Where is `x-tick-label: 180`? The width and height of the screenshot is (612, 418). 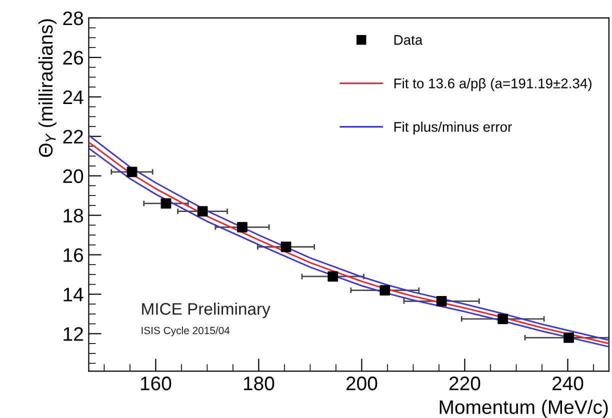
x-tick-label: 180 is located at coordinates (259, 383).